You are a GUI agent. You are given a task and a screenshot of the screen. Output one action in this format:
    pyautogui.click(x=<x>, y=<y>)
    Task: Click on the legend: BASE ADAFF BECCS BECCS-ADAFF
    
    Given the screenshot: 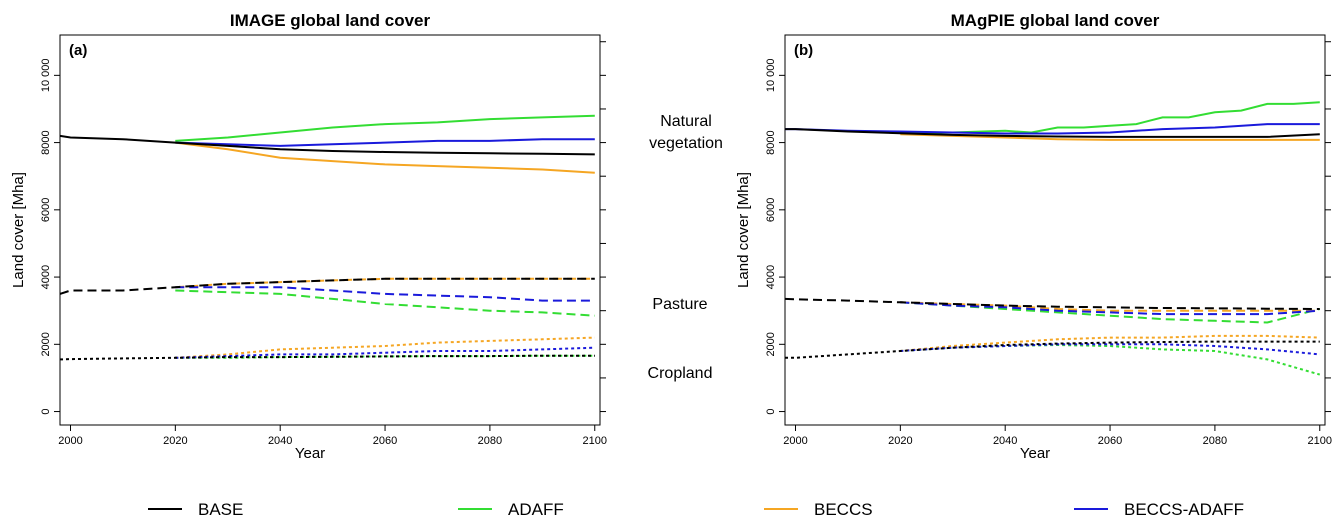 What is the action you would take?
    pyautogui.click(x=696, y=509)
    